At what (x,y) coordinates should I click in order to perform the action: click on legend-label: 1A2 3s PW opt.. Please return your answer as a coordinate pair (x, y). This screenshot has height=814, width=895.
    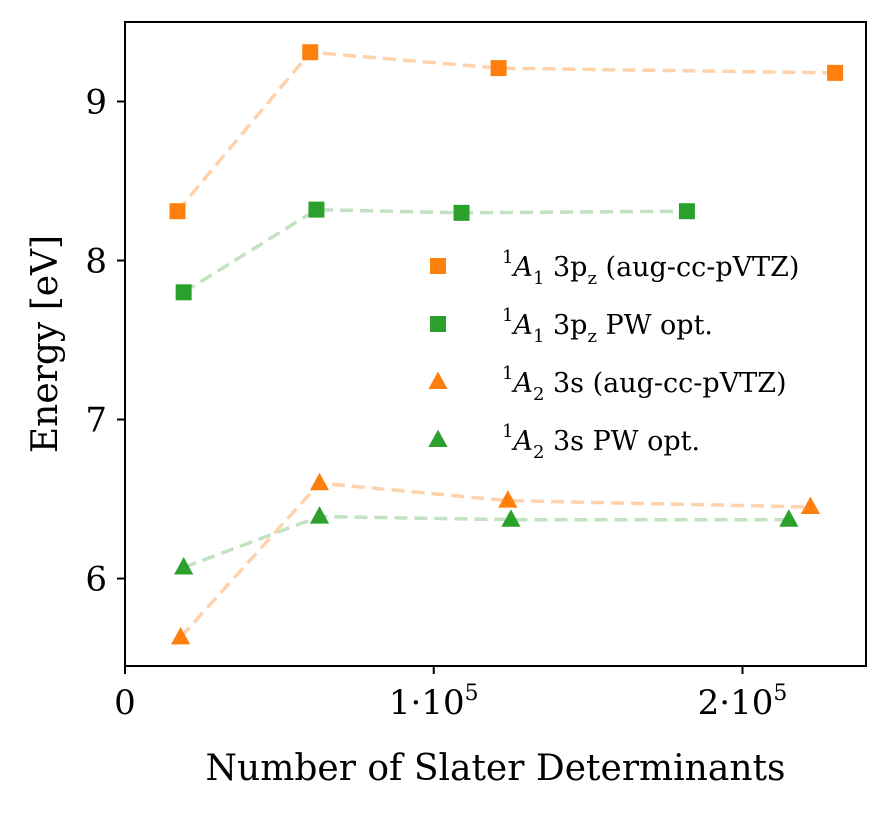
    Looking at the image, I should click on (601, 442).